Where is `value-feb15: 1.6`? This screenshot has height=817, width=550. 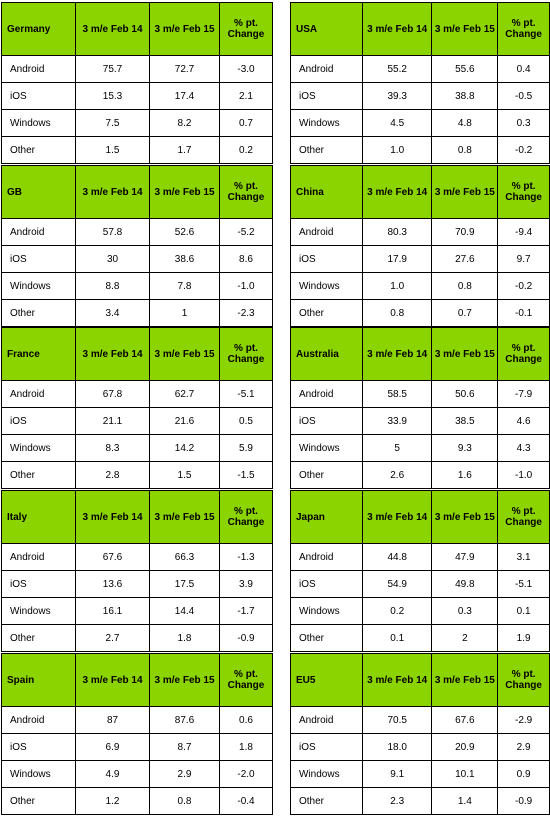 value-feb15: 1.6 is located at coordinates (465, 475).